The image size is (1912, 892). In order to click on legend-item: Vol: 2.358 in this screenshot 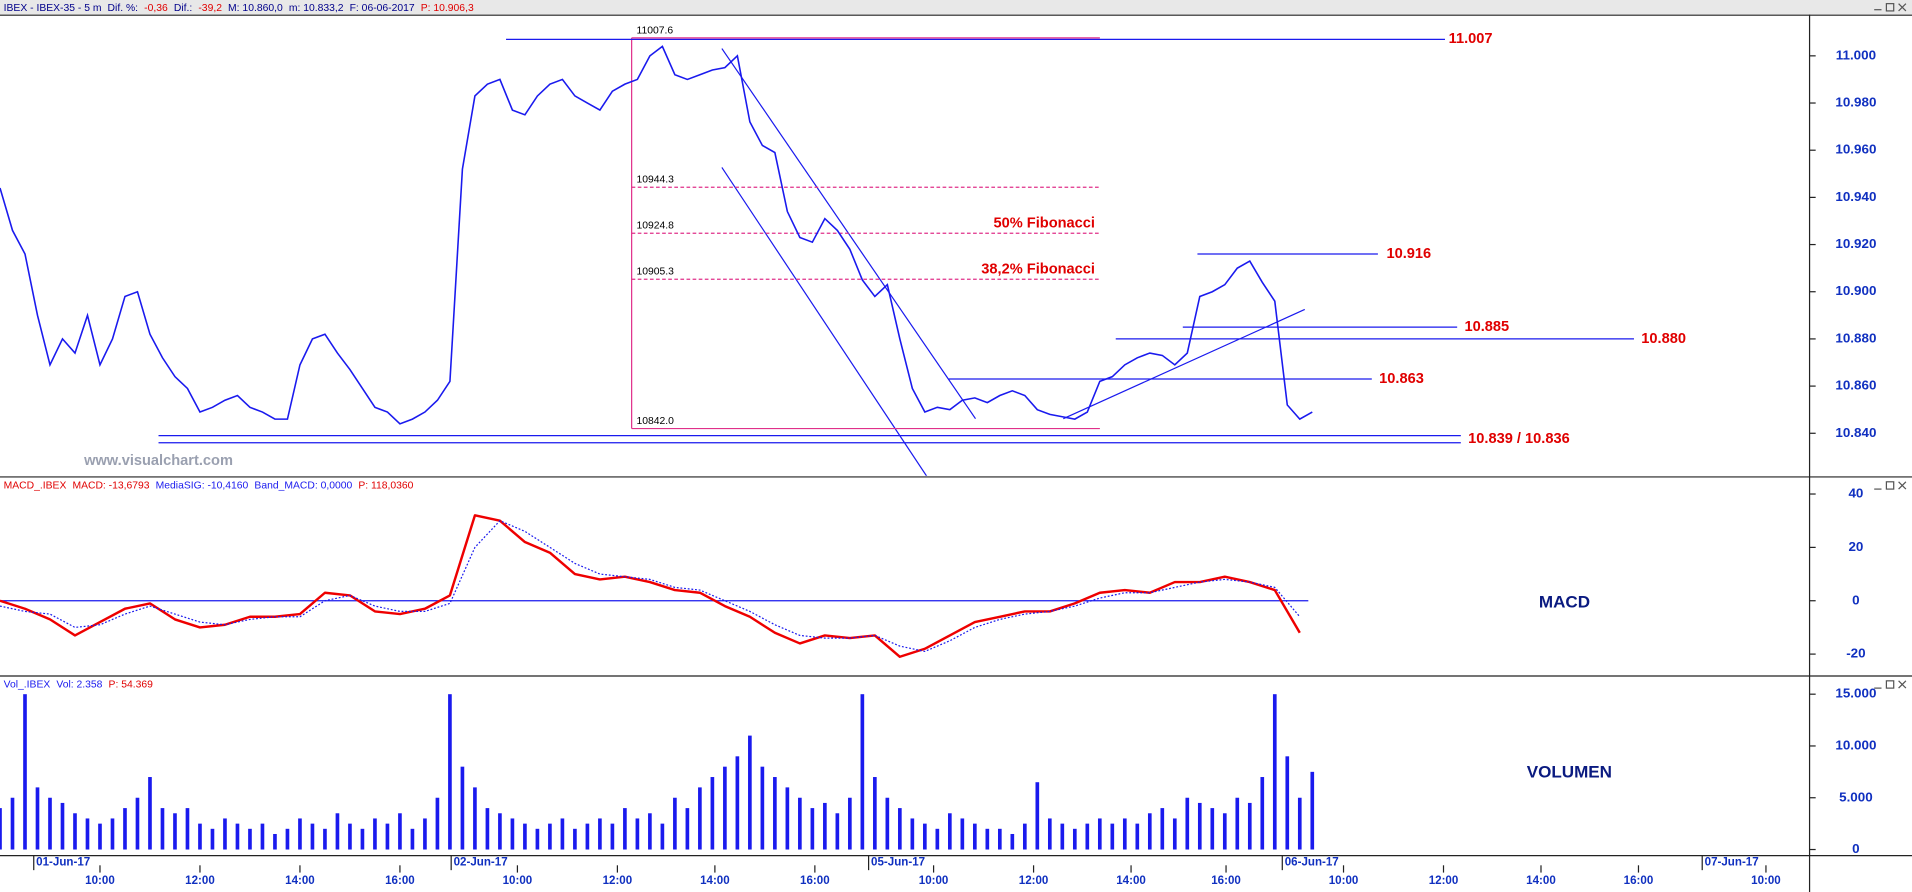, I will do `click(79, 684)`.